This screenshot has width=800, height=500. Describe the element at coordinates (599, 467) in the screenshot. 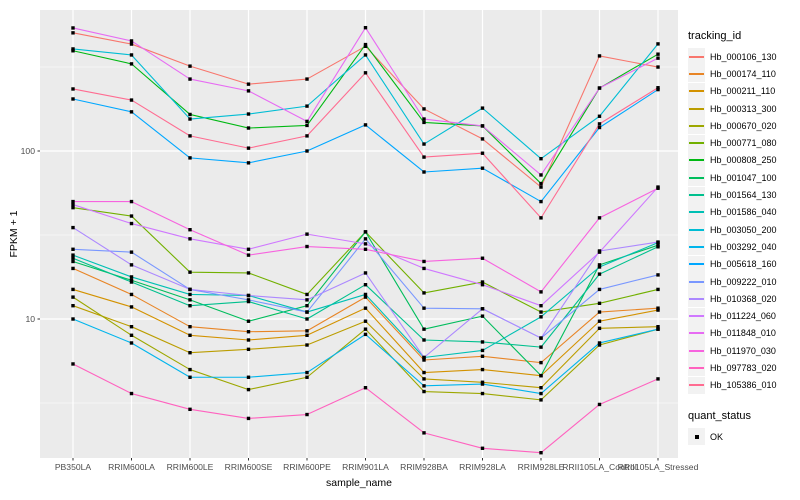

I see `svg-text: RRII105LA_Control` at that location.